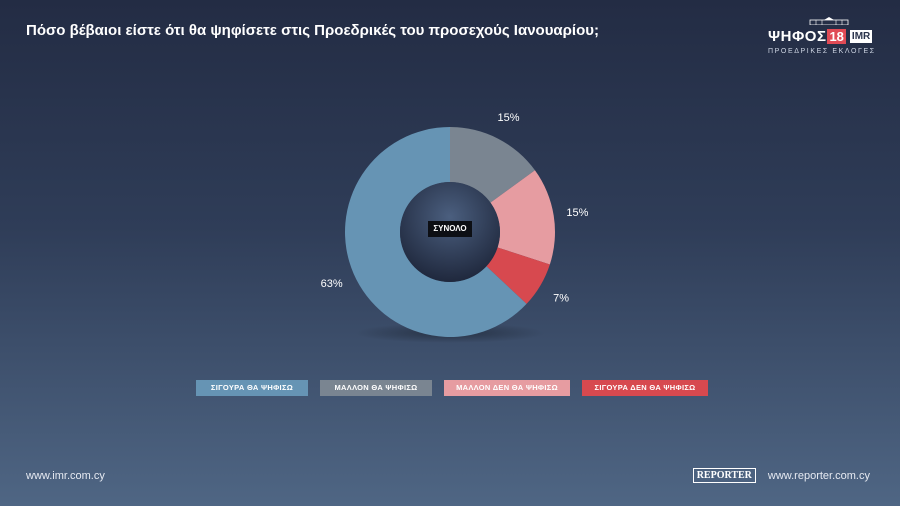 Image resolution: width=900 pixels, height=506 pixels. Describe the element at coordinates (376, 388) in the screenshot. I see `legend-item: ΜΑΛΛΟΝ ΘΑ ΨΗΦΙΣΩ` at that location.